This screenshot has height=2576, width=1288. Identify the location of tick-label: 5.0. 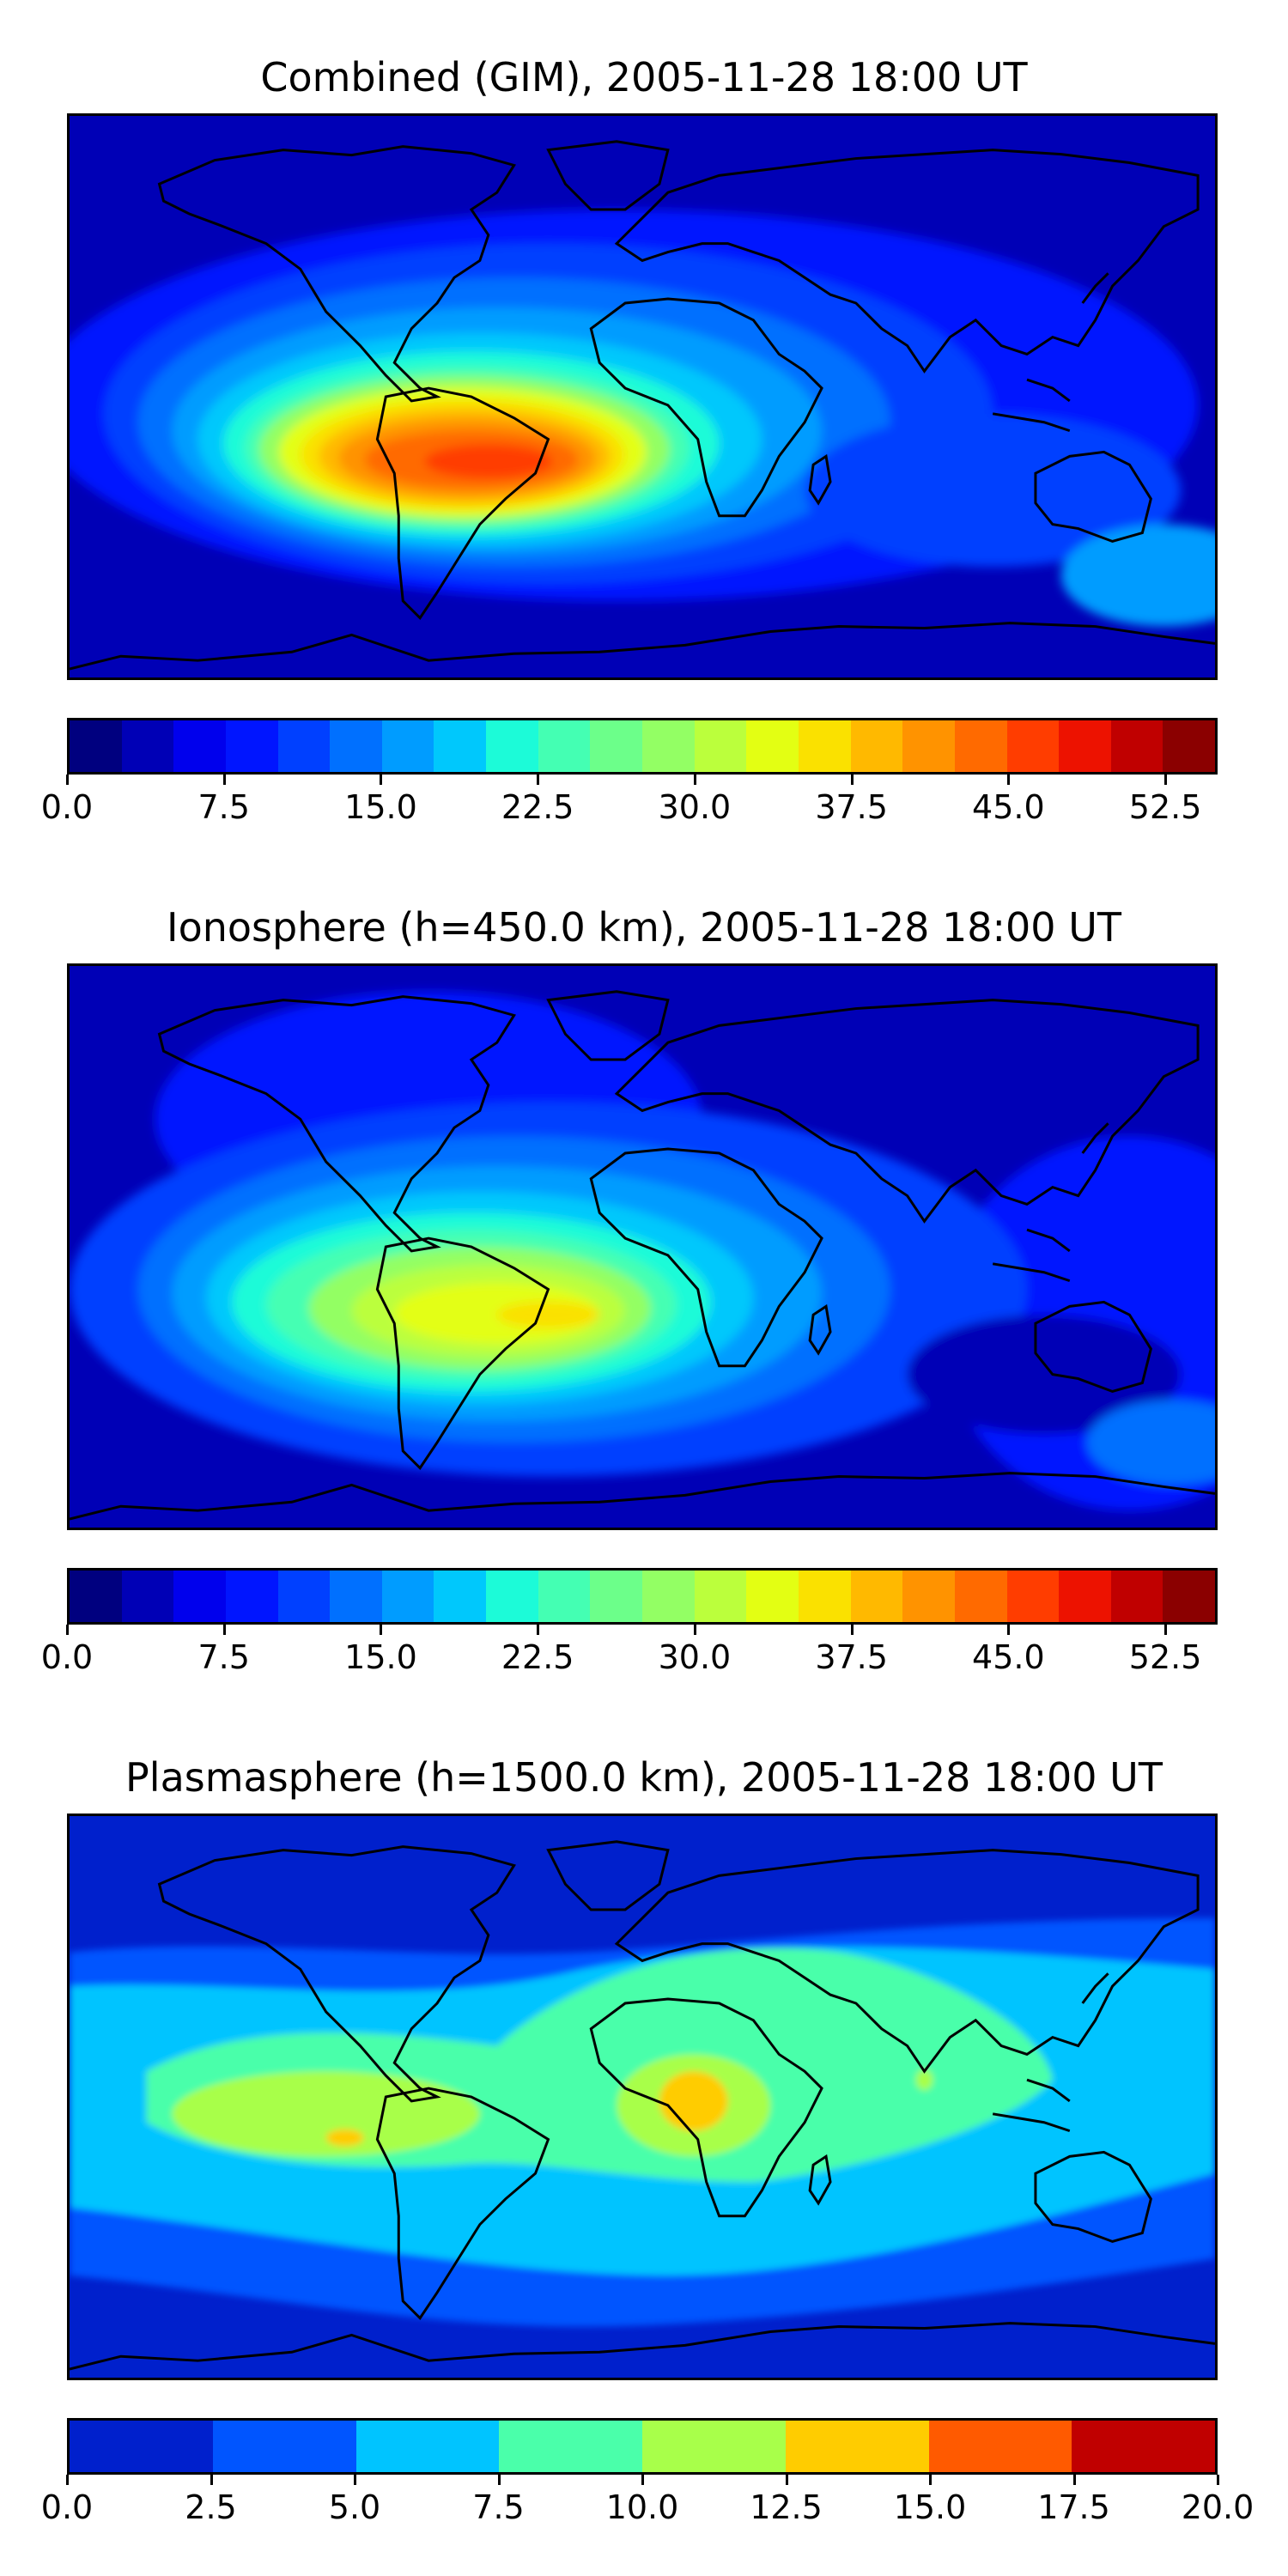
(355, 2507).